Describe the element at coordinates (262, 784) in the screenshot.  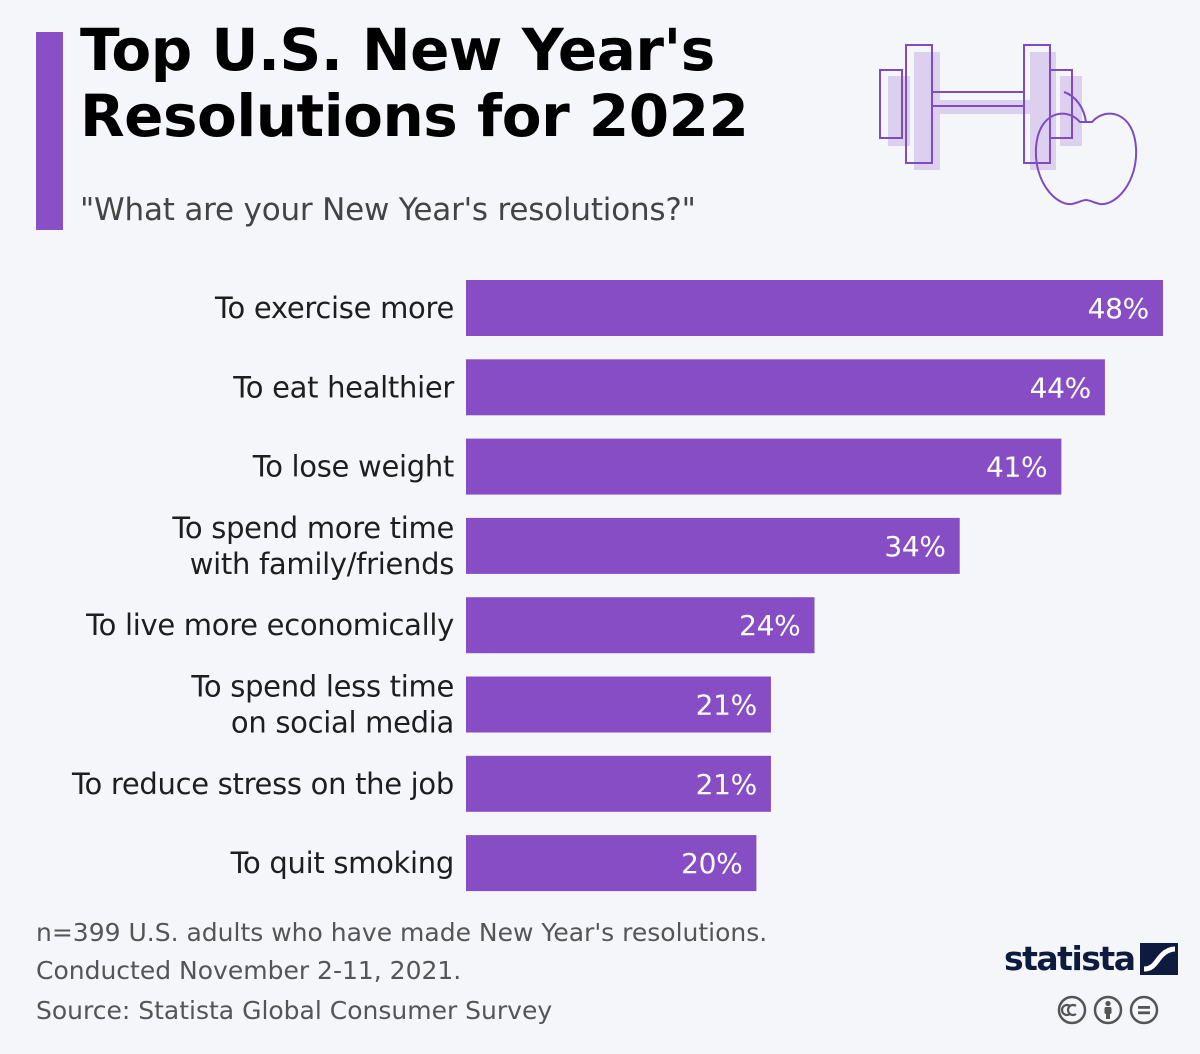
I see `category-label-7: To reduce stress on the job` at that location.